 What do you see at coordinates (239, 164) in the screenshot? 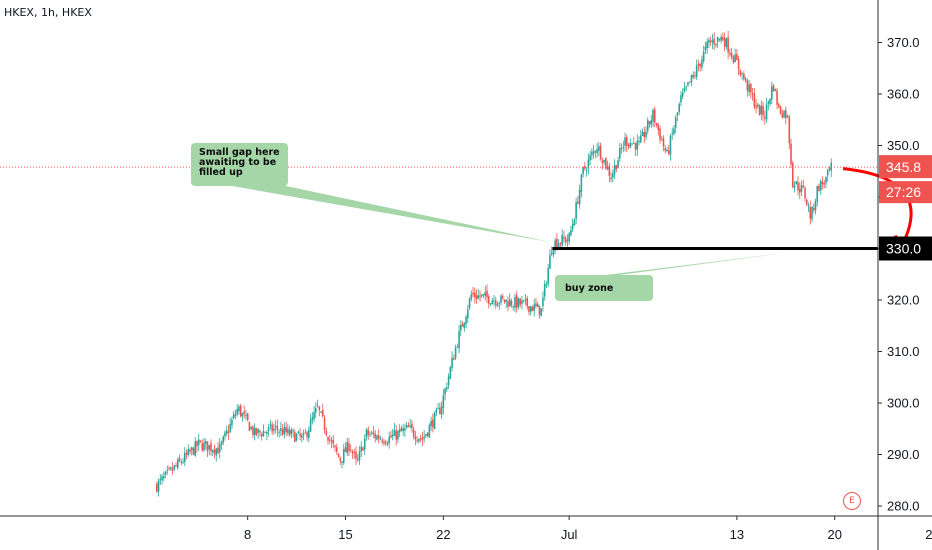
I see `gap-callout: Small gap here awaiting to be filled up` at bounding box center [239, 164].